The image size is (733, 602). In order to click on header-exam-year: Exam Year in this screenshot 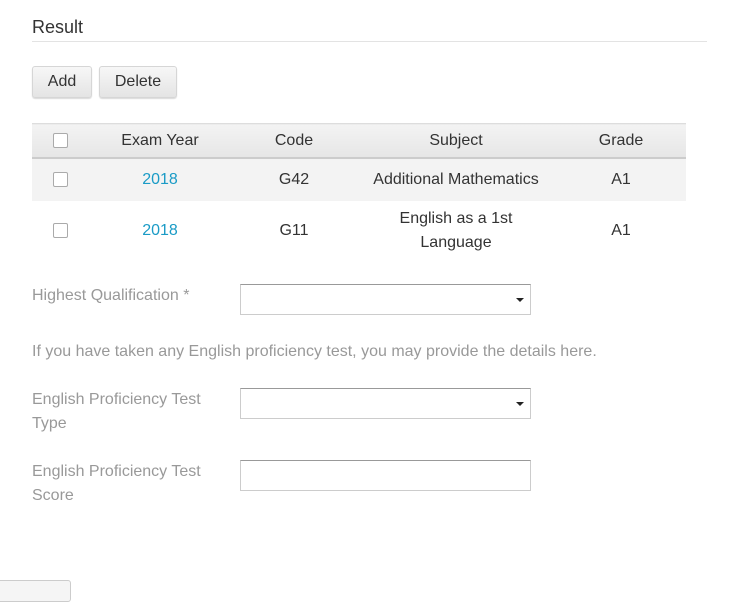, I will do `click(160, 141)`.